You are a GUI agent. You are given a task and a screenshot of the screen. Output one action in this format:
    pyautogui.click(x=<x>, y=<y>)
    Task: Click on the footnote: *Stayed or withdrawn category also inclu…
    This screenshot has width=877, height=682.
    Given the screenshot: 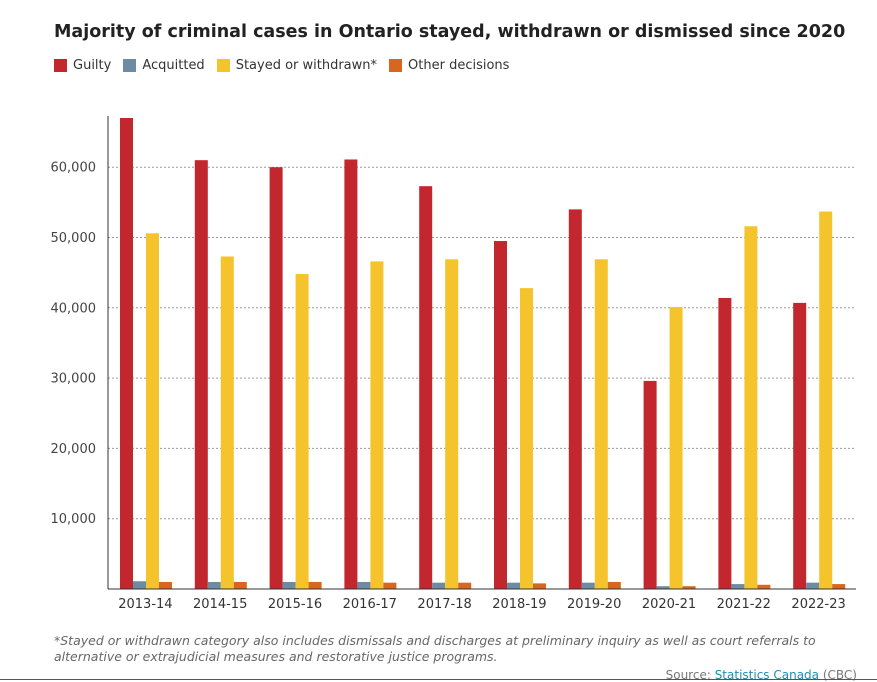 What is the action you would take?
    pyautogui.click(x=435, y=648)
    